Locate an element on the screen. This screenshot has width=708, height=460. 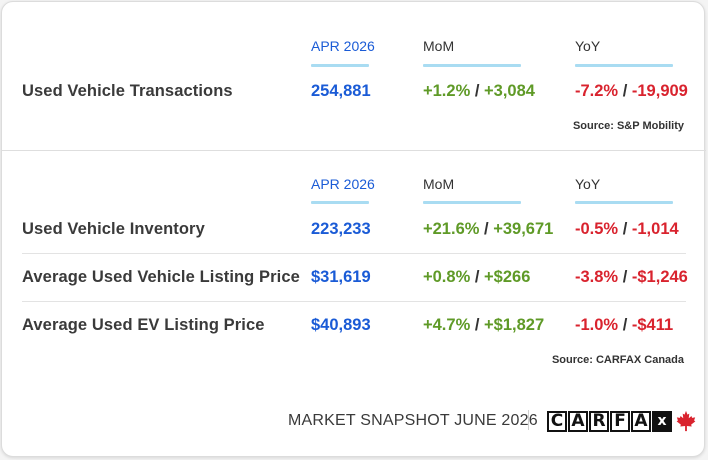
yoy-abs: -$411 is located at coordinates (652, 325).